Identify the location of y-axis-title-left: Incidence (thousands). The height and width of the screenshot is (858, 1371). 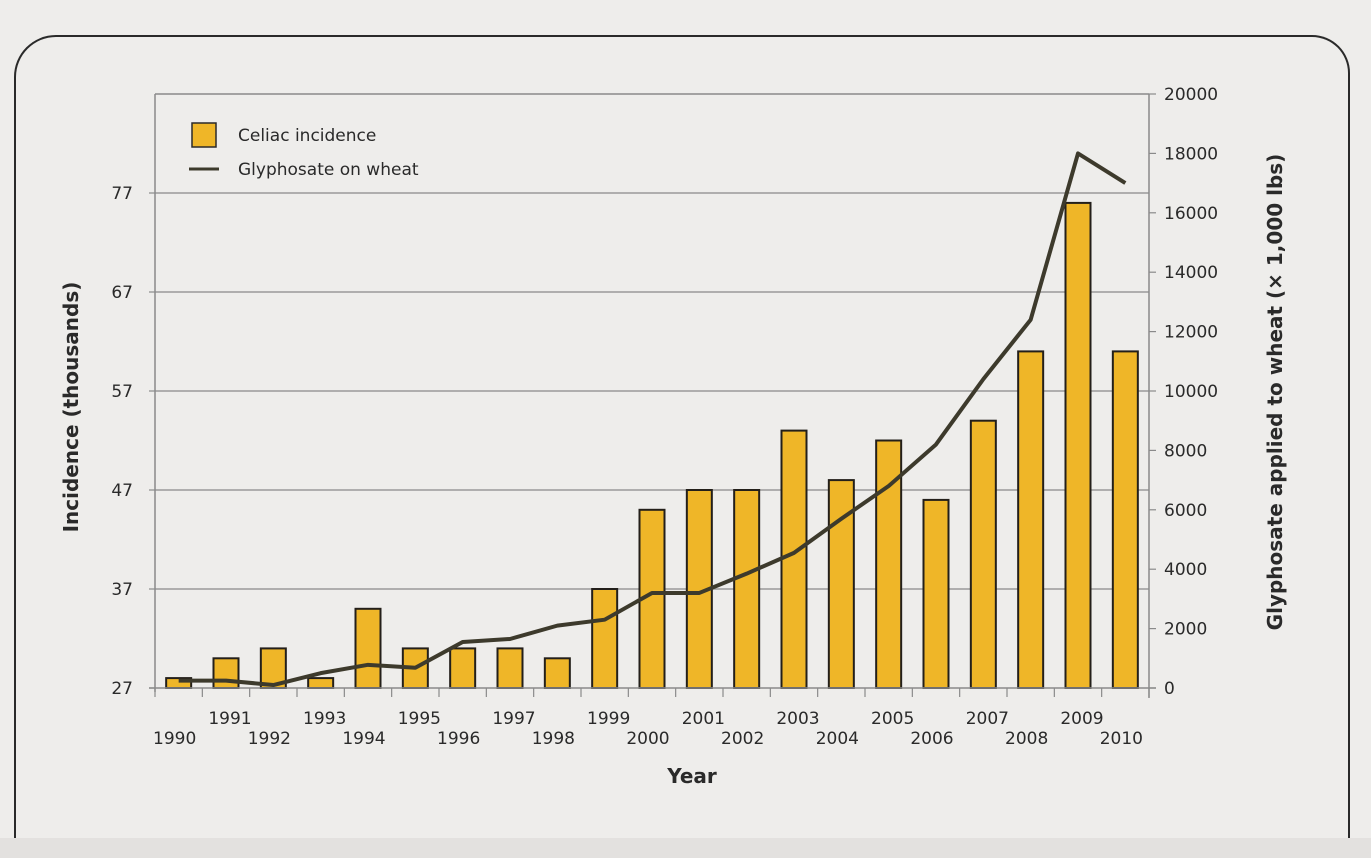
(71, 407).